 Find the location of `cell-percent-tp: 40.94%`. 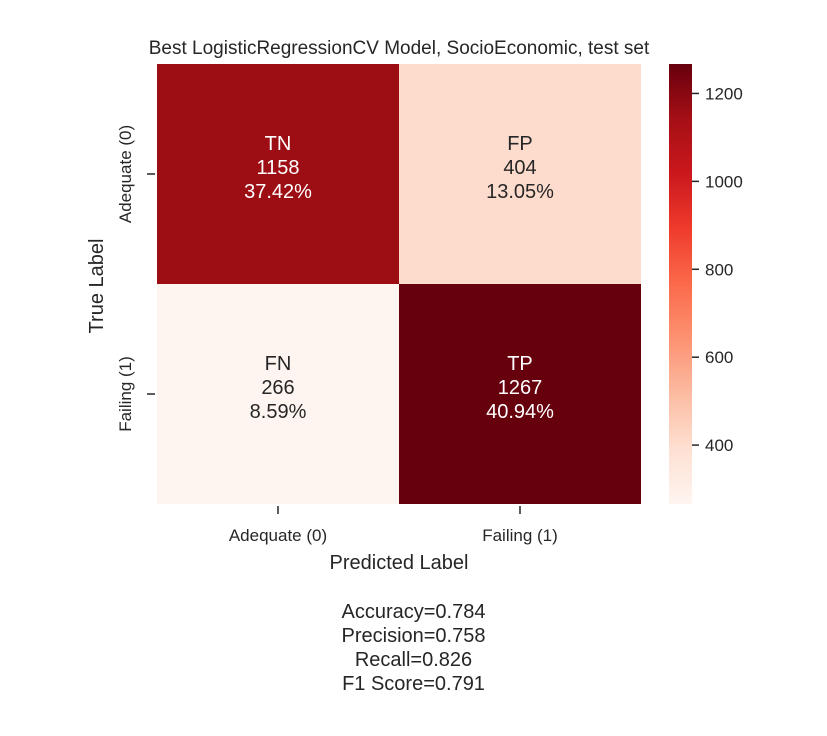

cell-percent-tp: 40.94% is located at coordinates (520, 412).